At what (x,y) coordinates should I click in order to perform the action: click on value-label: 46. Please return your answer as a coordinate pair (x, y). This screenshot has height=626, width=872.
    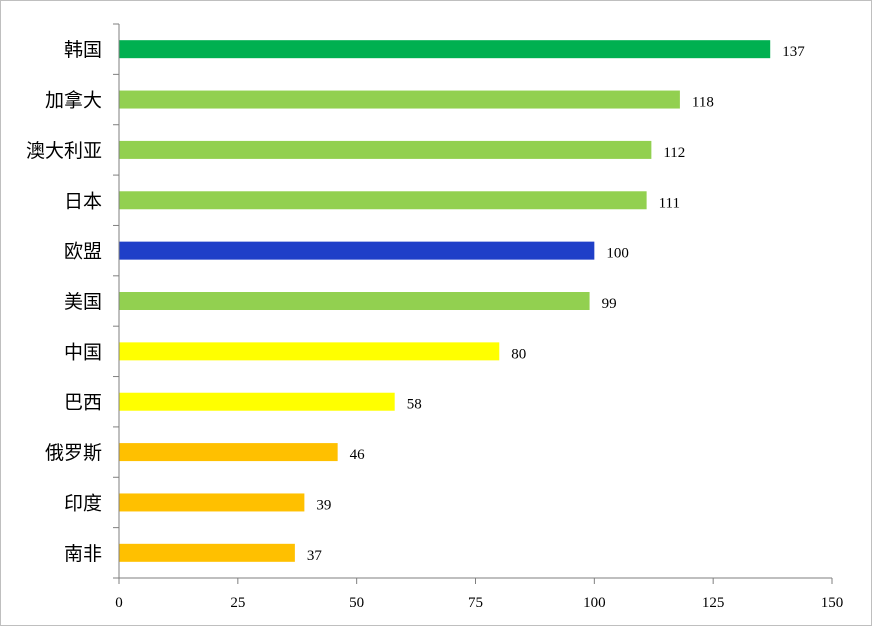
    Looking at the image, I should click on (358, 455).